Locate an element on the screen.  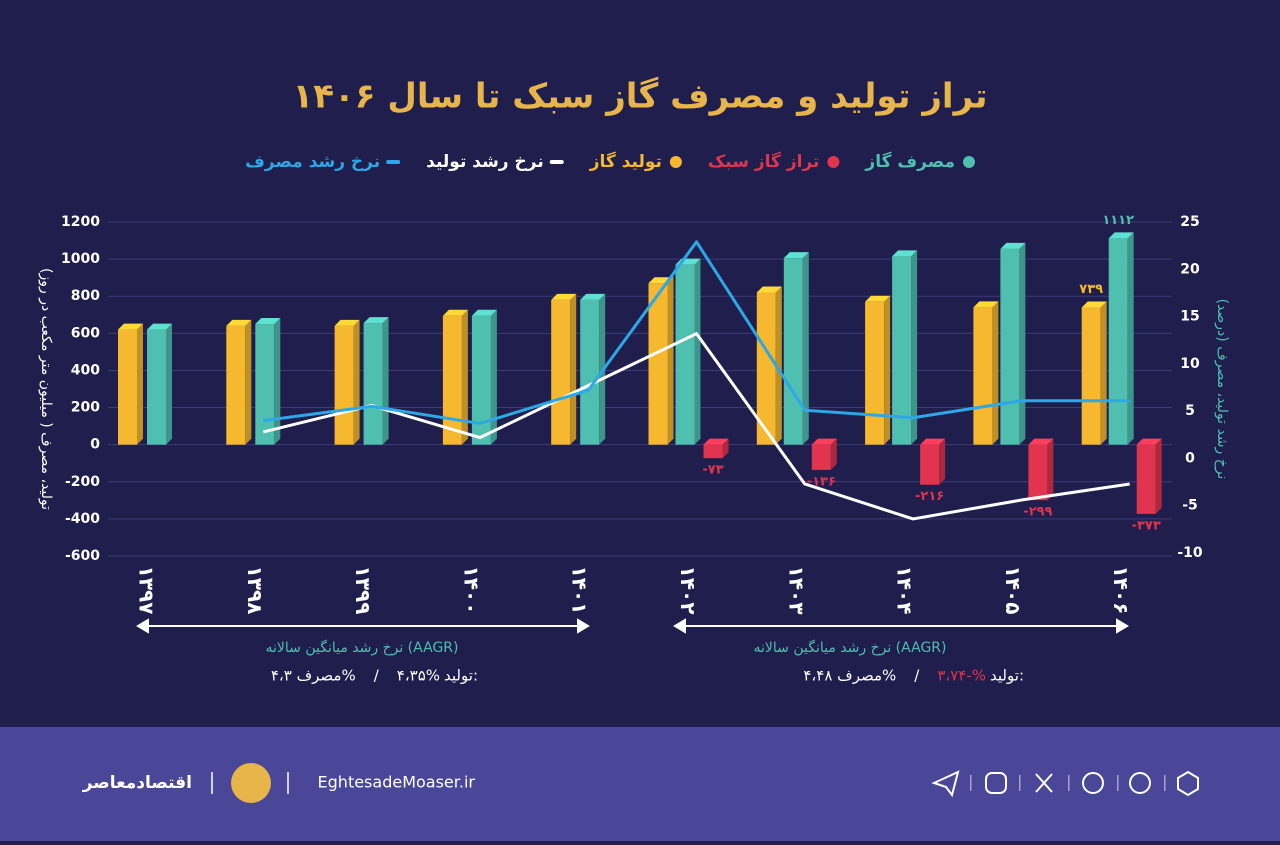
annotation-text: تولید: is located at coordinates (461, 676).